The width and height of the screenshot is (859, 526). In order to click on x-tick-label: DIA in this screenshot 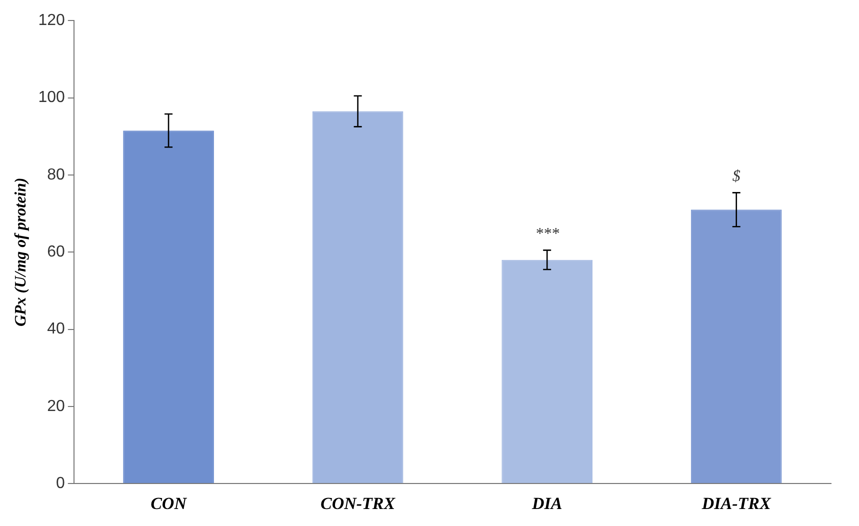, I will do `click(546, 504)`.